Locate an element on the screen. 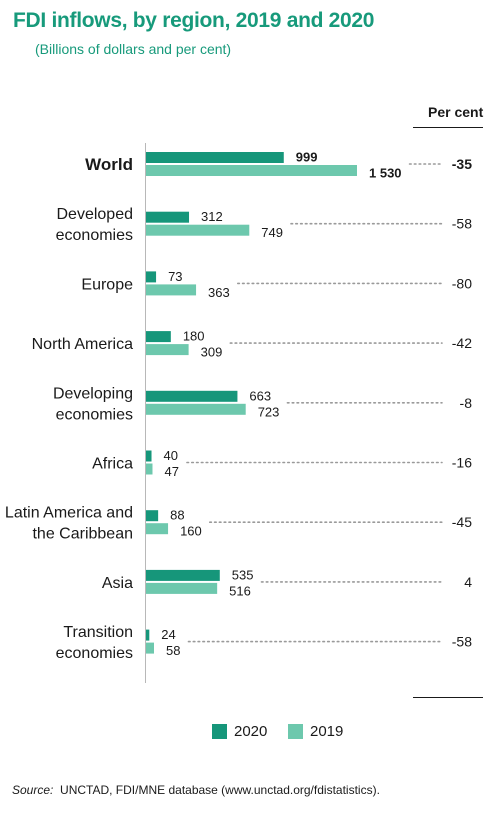 This screenshot has height=815, width=487. category-label: Latin America and is located at coordinates (69, 513).